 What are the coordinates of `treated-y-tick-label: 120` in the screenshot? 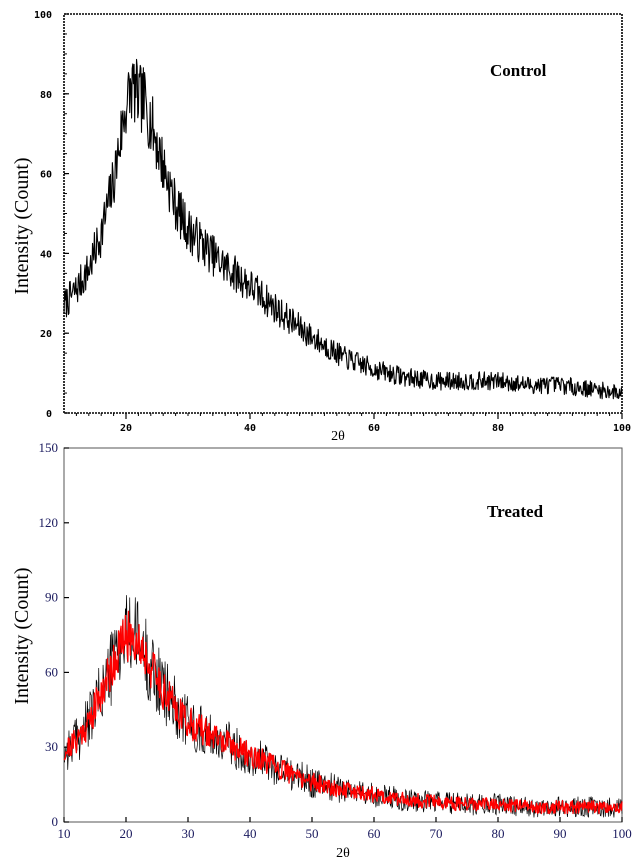 It's located at (49, 522).